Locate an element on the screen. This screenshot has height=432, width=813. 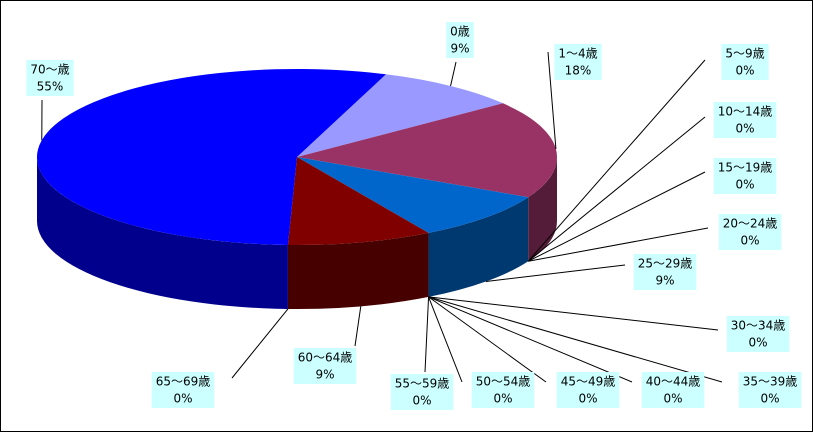
category-label: 20～24歳 is located at coordinates (750, 224).